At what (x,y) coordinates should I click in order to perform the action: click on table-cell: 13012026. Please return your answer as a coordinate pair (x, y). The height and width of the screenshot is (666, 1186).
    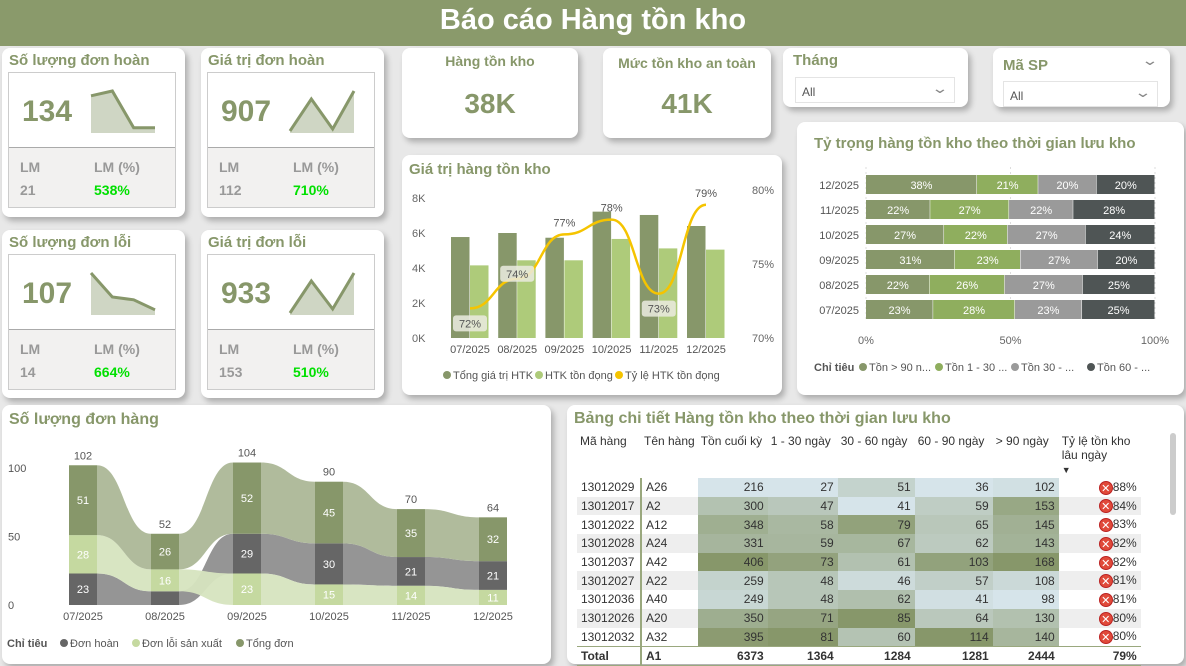
    Looking at the image, I should click on (609, 618).